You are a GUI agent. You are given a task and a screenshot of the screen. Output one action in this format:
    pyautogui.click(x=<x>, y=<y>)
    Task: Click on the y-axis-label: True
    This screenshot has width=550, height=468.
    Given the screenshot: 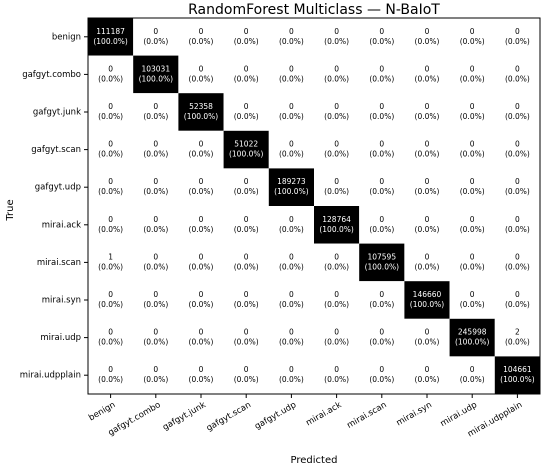 What is the action you would take?
    pyautogui.click(x=10, y=210)
    